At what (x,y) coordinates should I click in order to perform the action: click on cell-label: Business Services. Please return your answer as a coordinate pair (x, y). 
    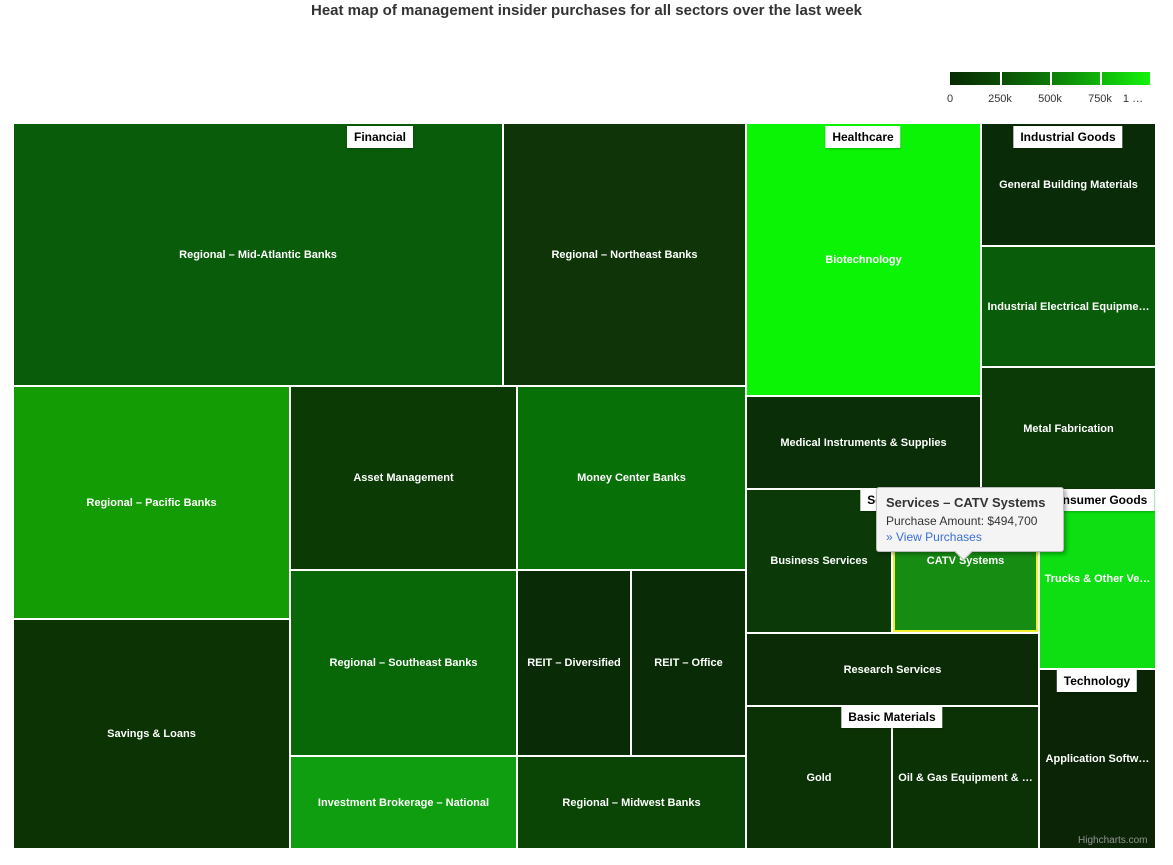
    Looking at the image, I should click on (819, 561).